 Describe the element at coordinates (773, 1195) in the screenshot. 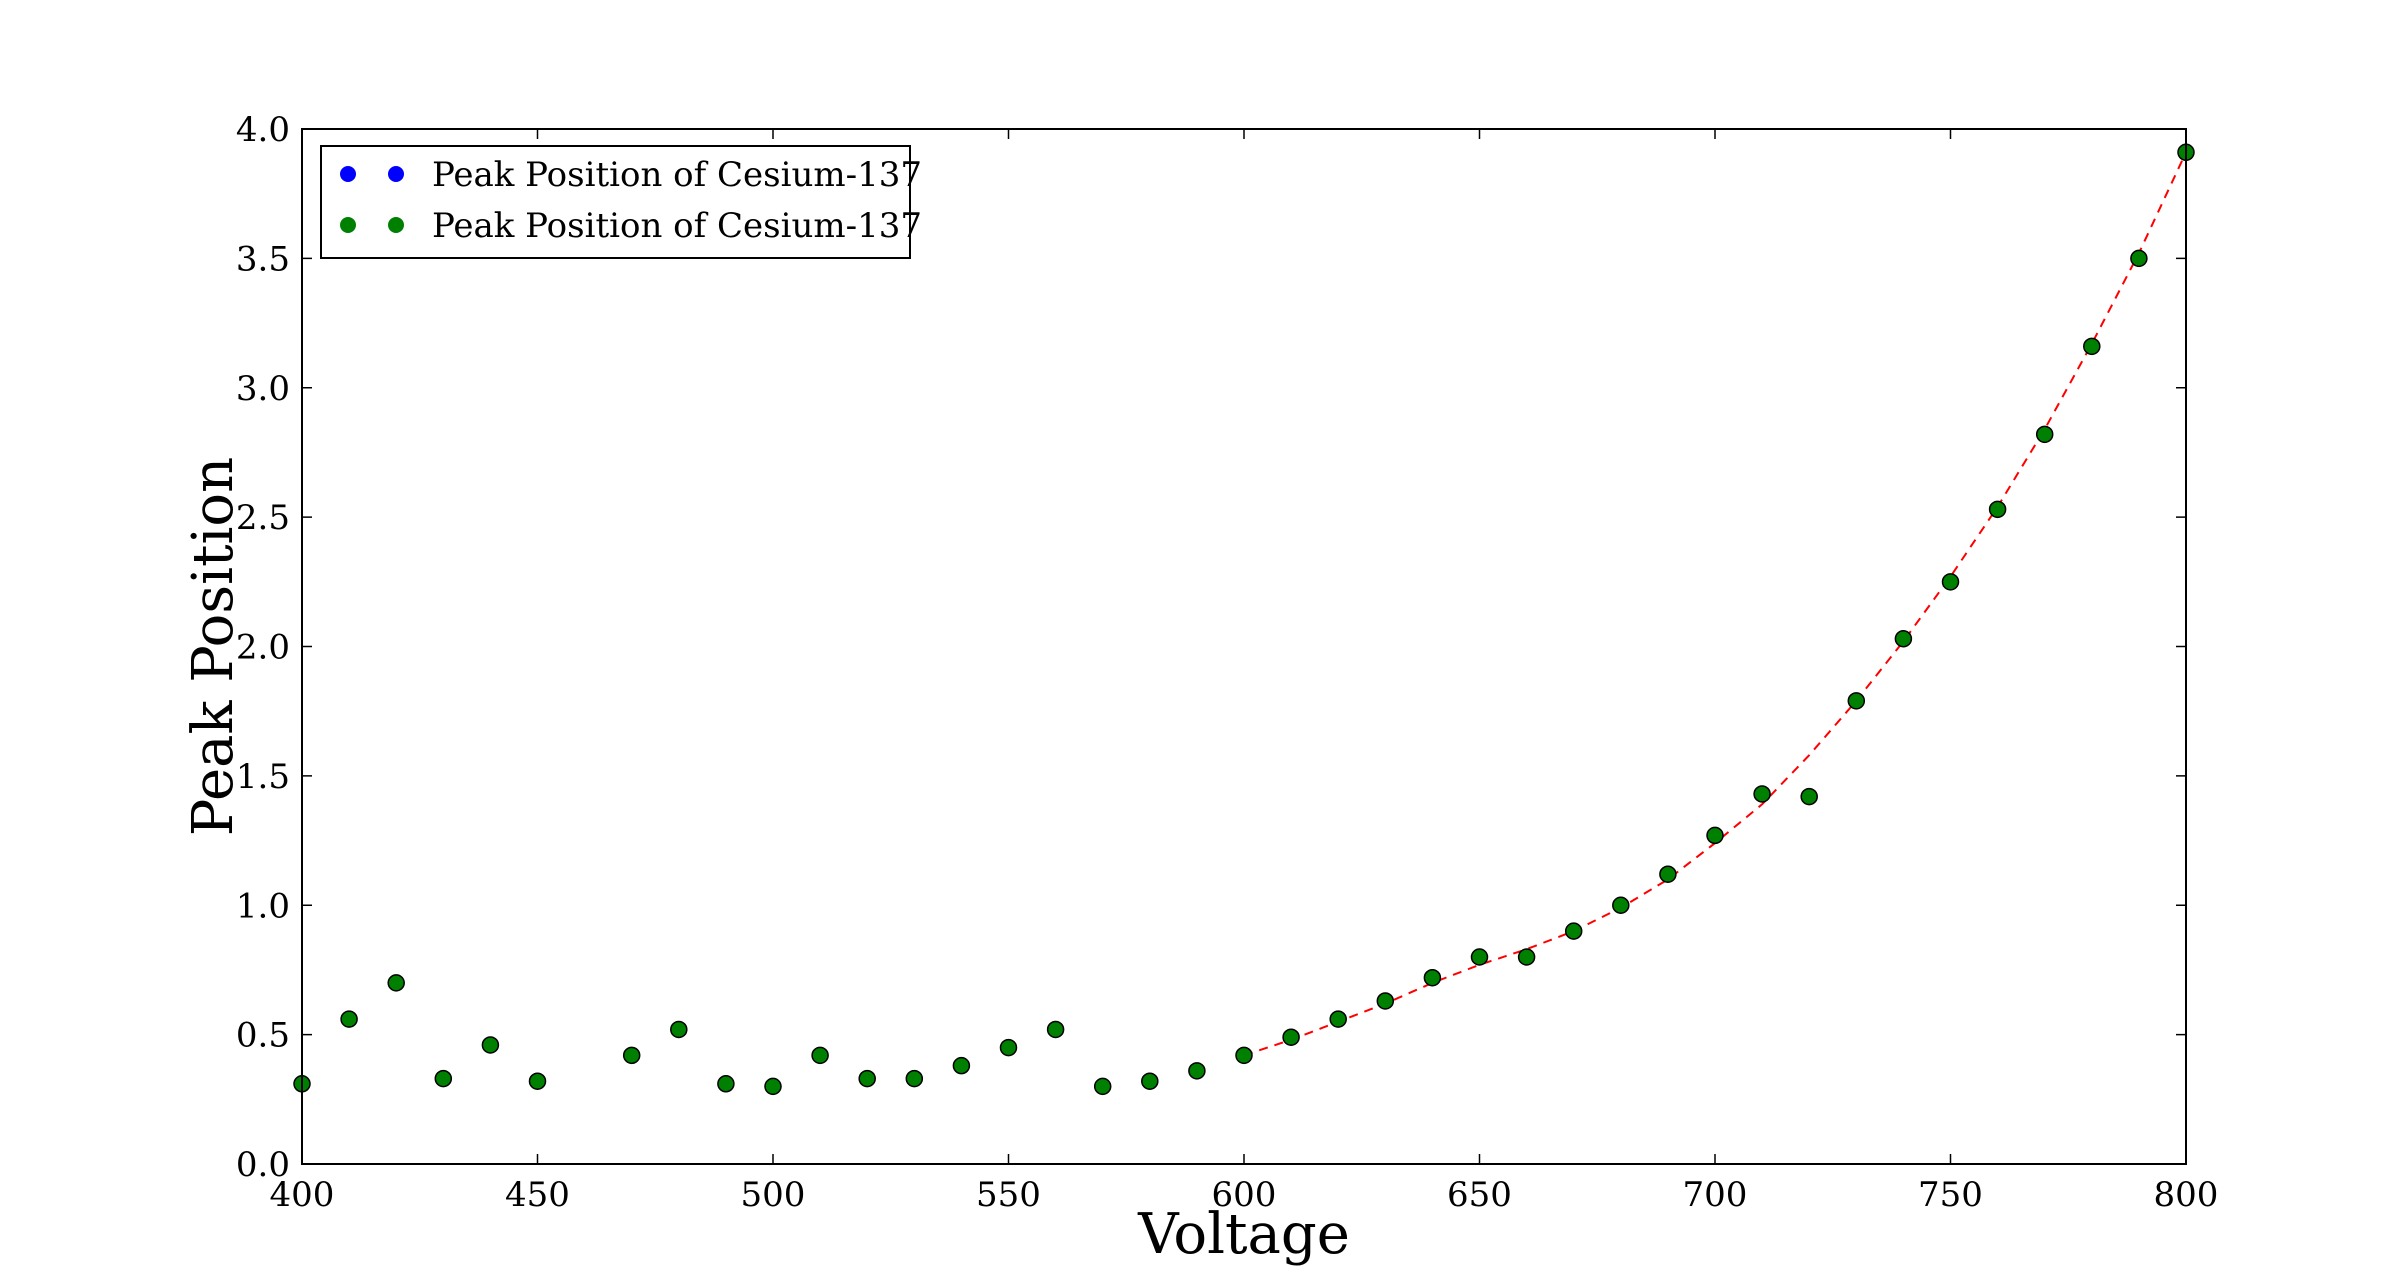

I see `x-tick-label: 500` at that location.